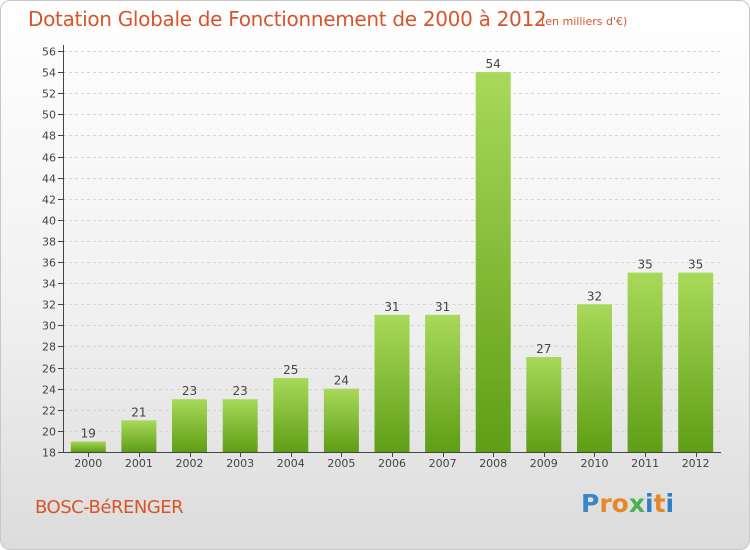 The width and height of the screenshot is (750, 550). Describe the element at coordinates (590, 503) in the screenshot. I see `logo-letter: P` at that location.